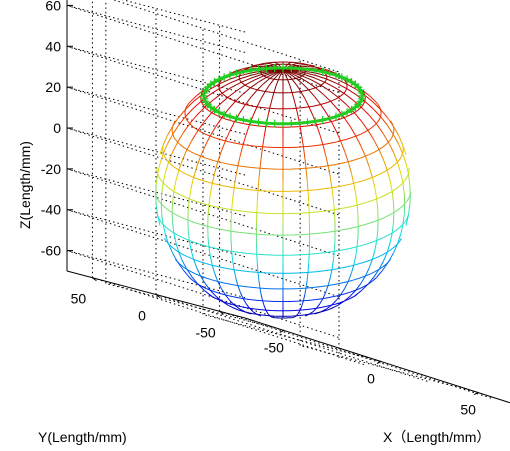 This screenshot has height=451, width=510. I want to click on z-tick-label: -40, so click(51, 210).